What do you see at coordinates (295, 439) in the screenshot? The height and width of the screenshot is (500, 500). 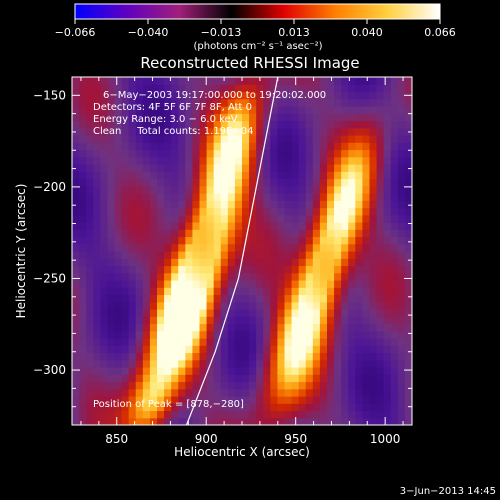 I see `x-tick-label: 950` at bounding box center [295, 439].